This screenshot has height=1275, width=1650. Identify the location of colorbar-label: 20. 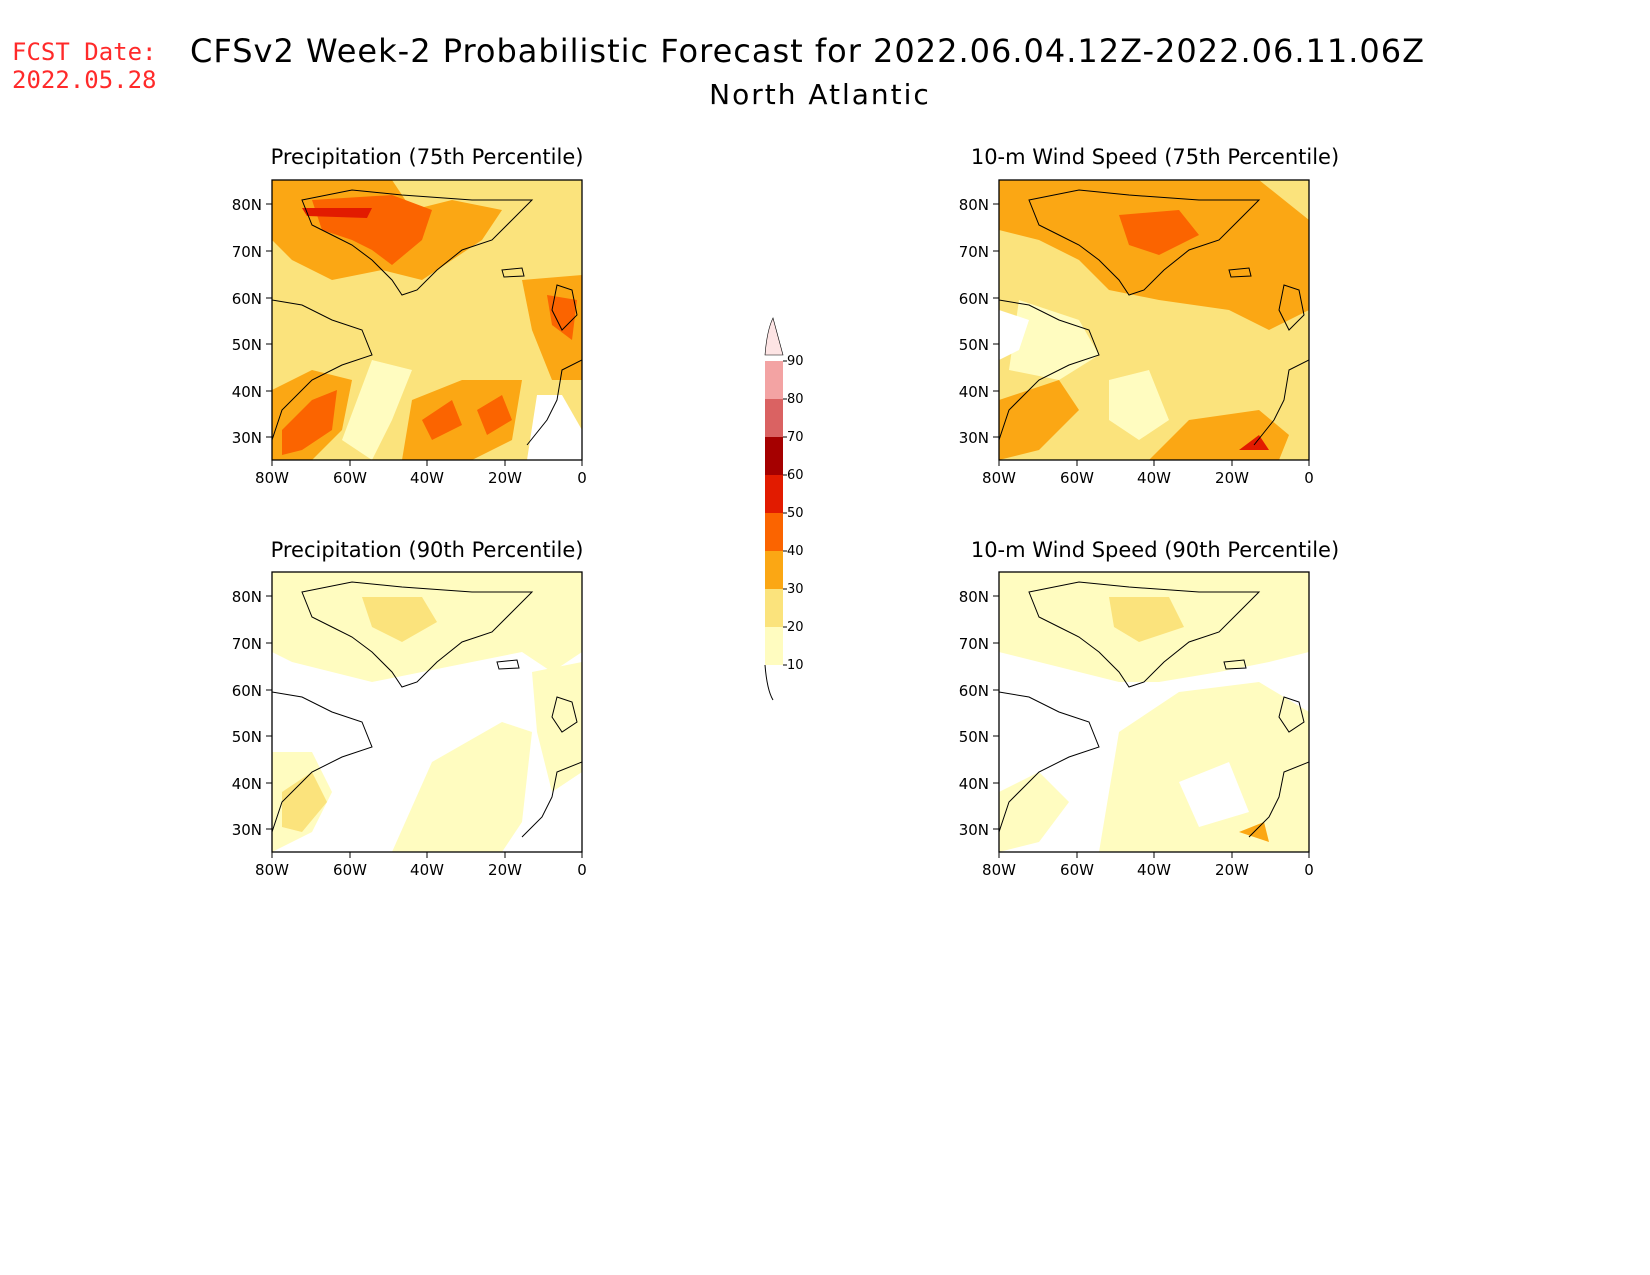
(795, 627).